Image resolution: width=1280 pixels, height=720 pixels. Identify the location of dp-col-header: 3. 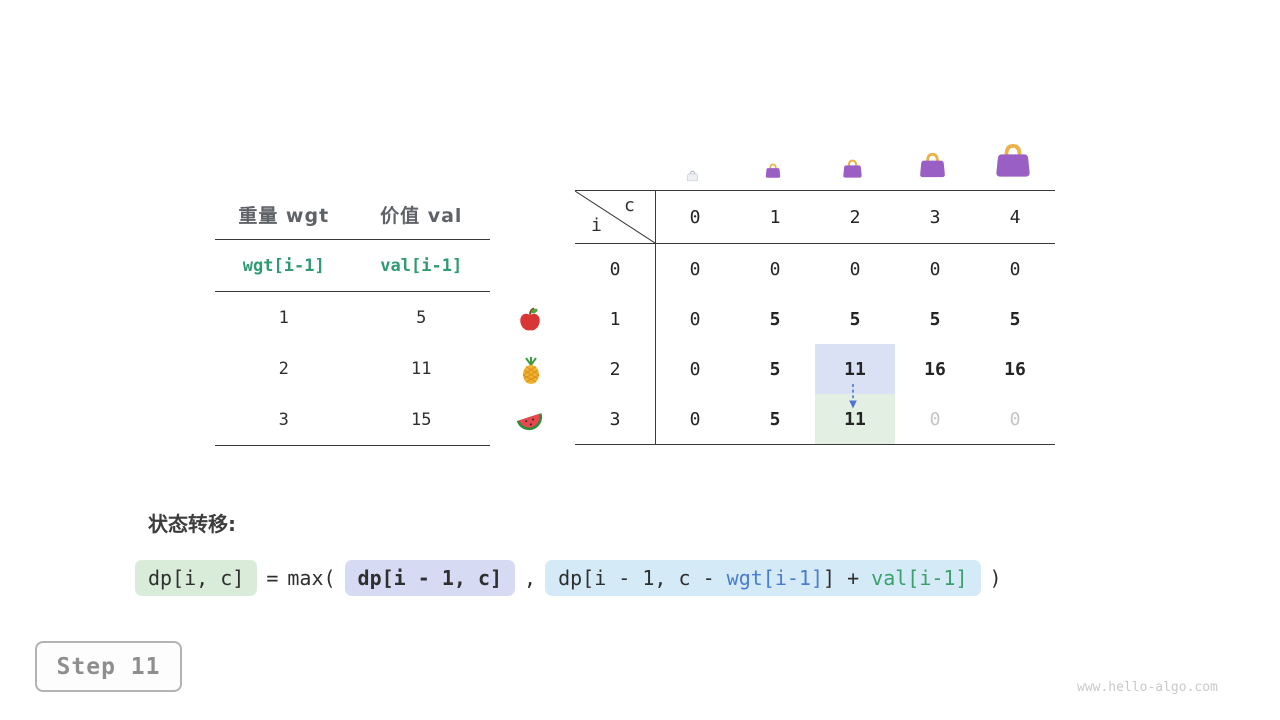
(935, 217).